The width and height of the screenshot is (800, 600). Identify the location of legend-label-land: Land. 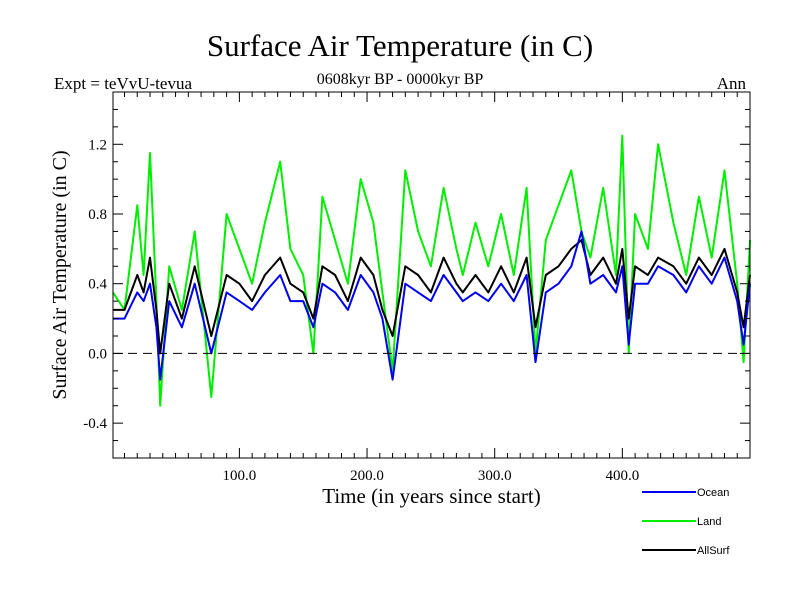
(709, 522).